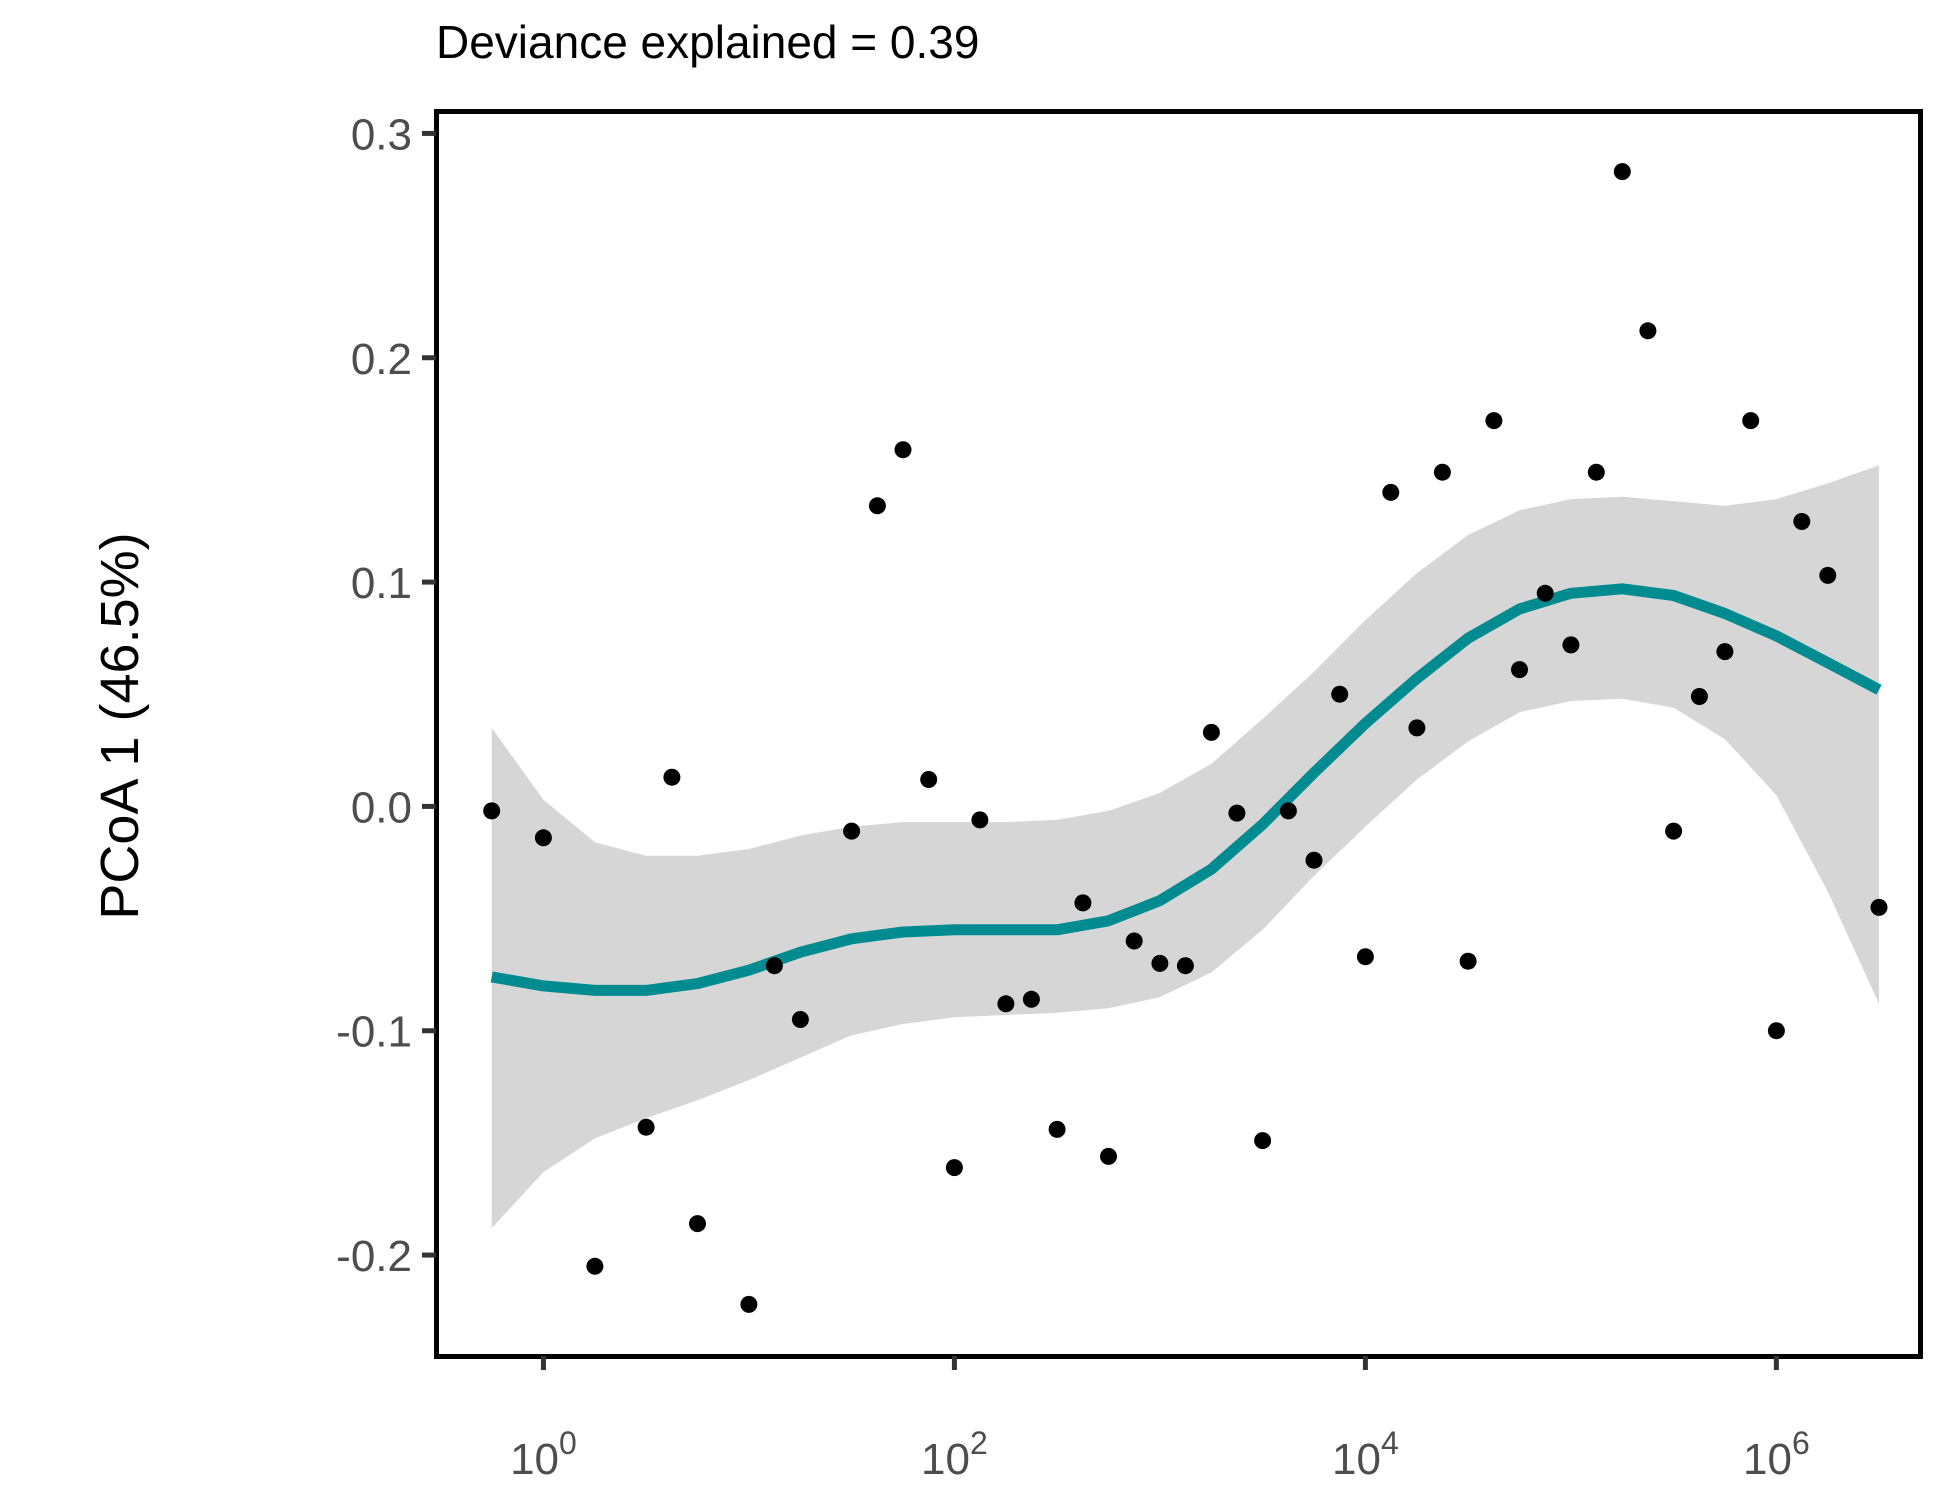  Describe the element at coordinates (374, 1256) in the screenshot. I see `y-tick-label: -0.2` at that location.